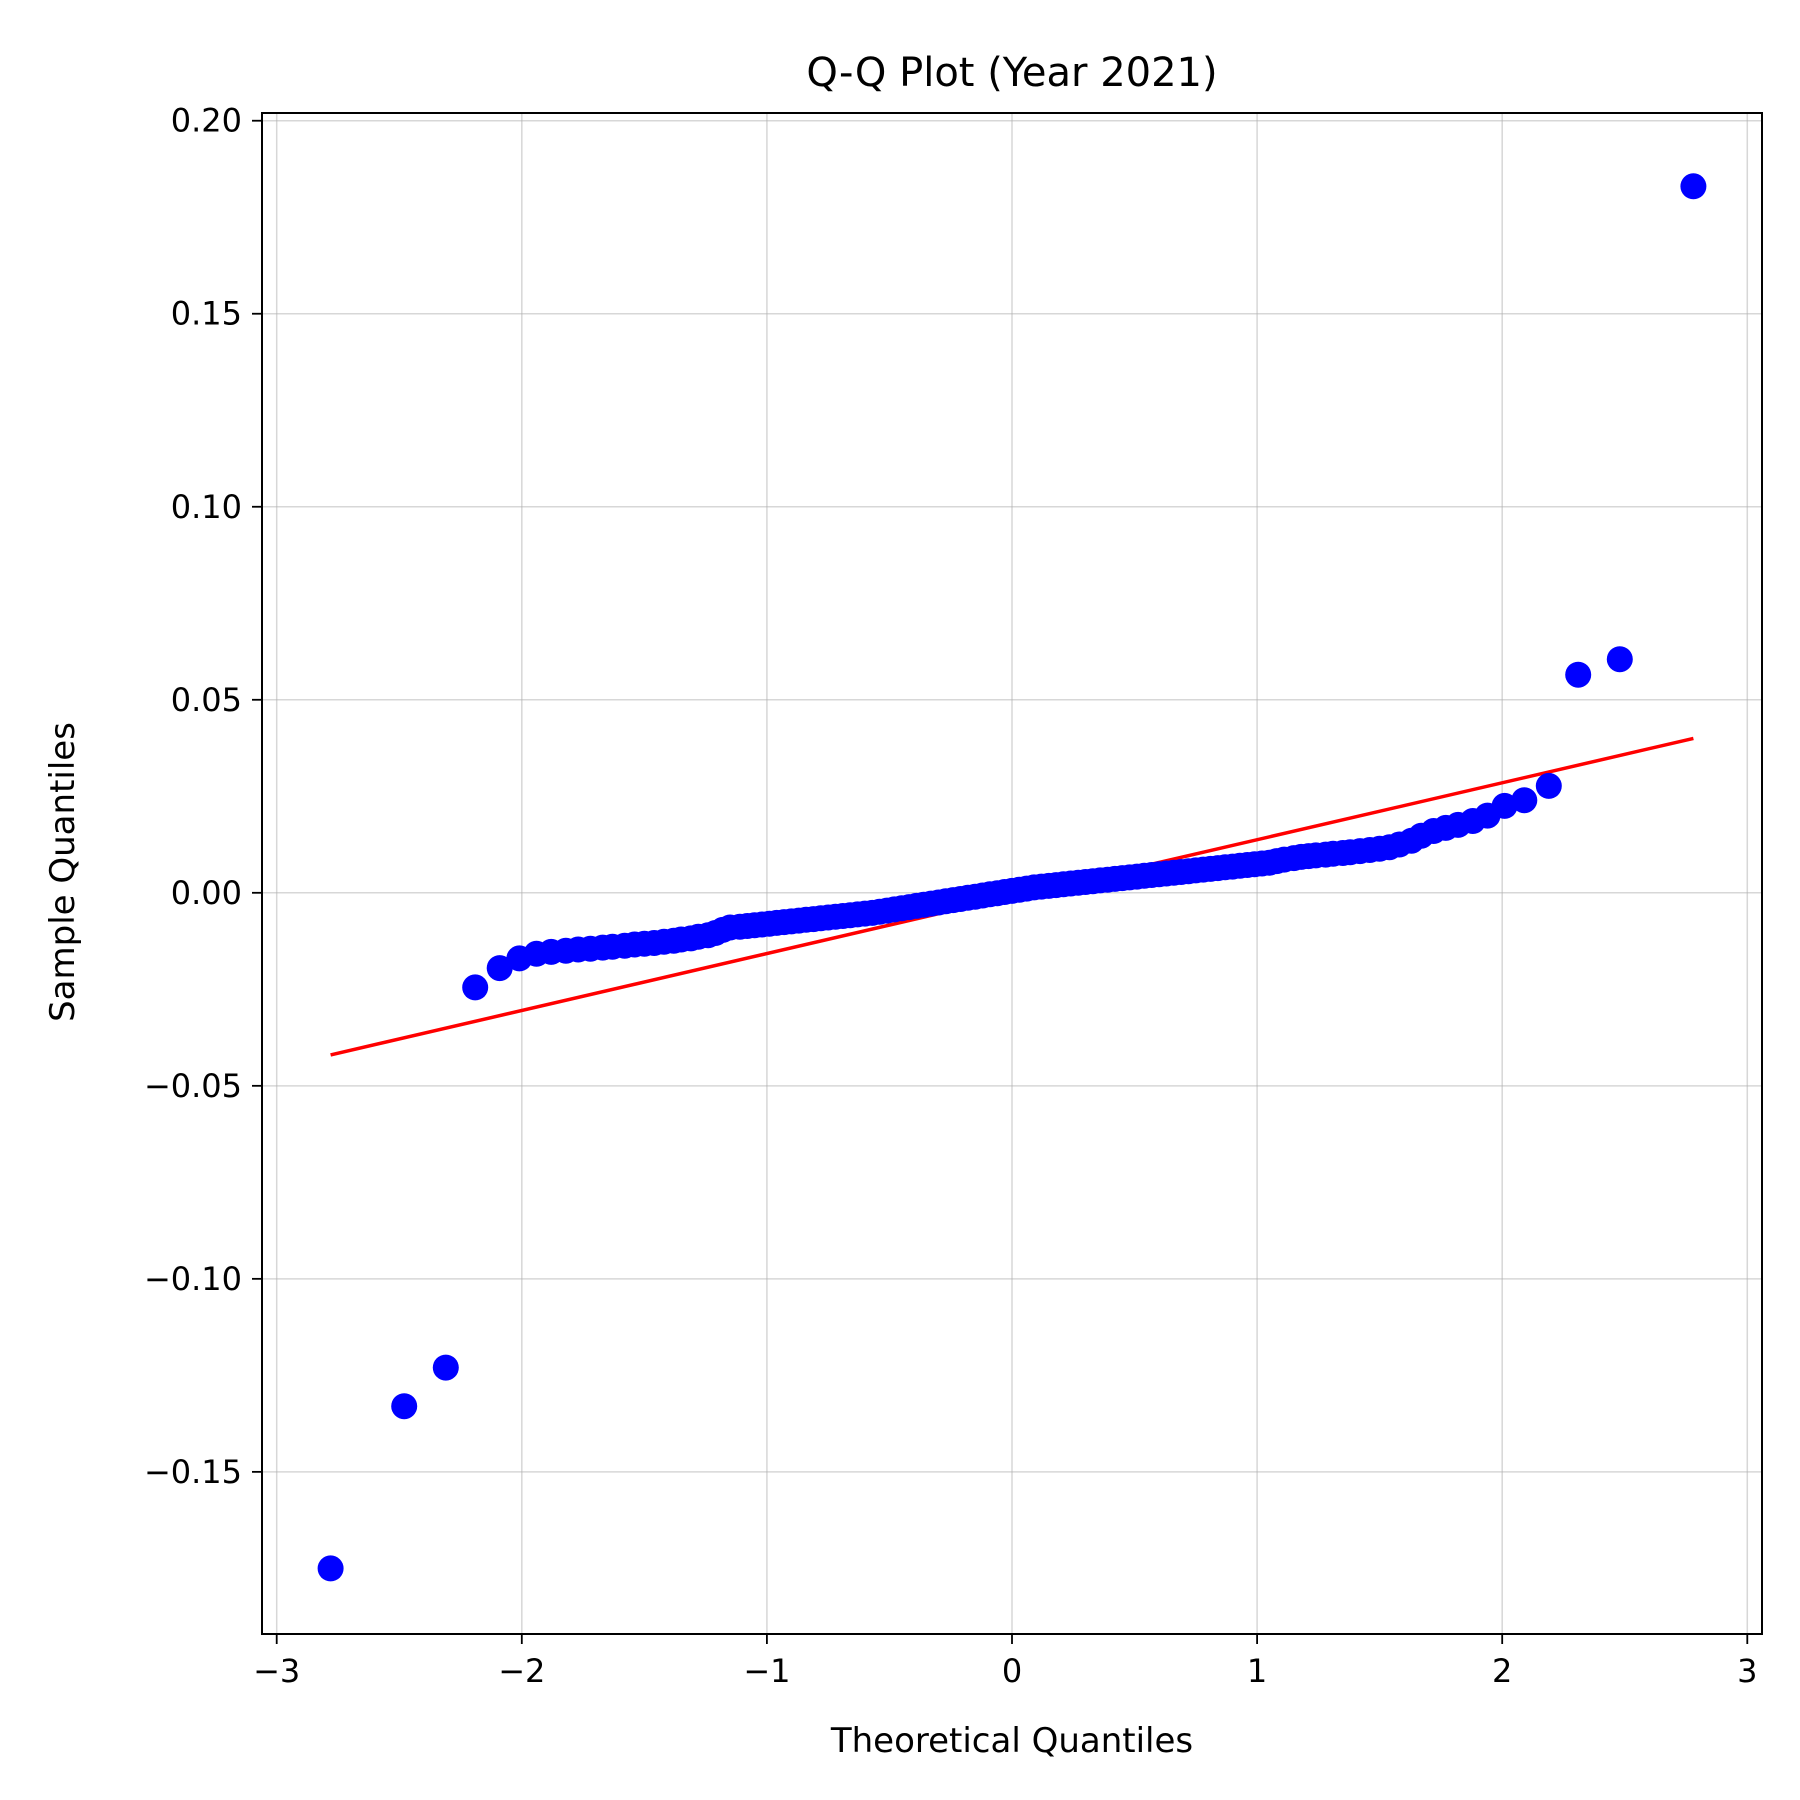  Describe the element at coordinates (1012, 1671) in the screenshot. I see `x-tick-label: 0` at that location.